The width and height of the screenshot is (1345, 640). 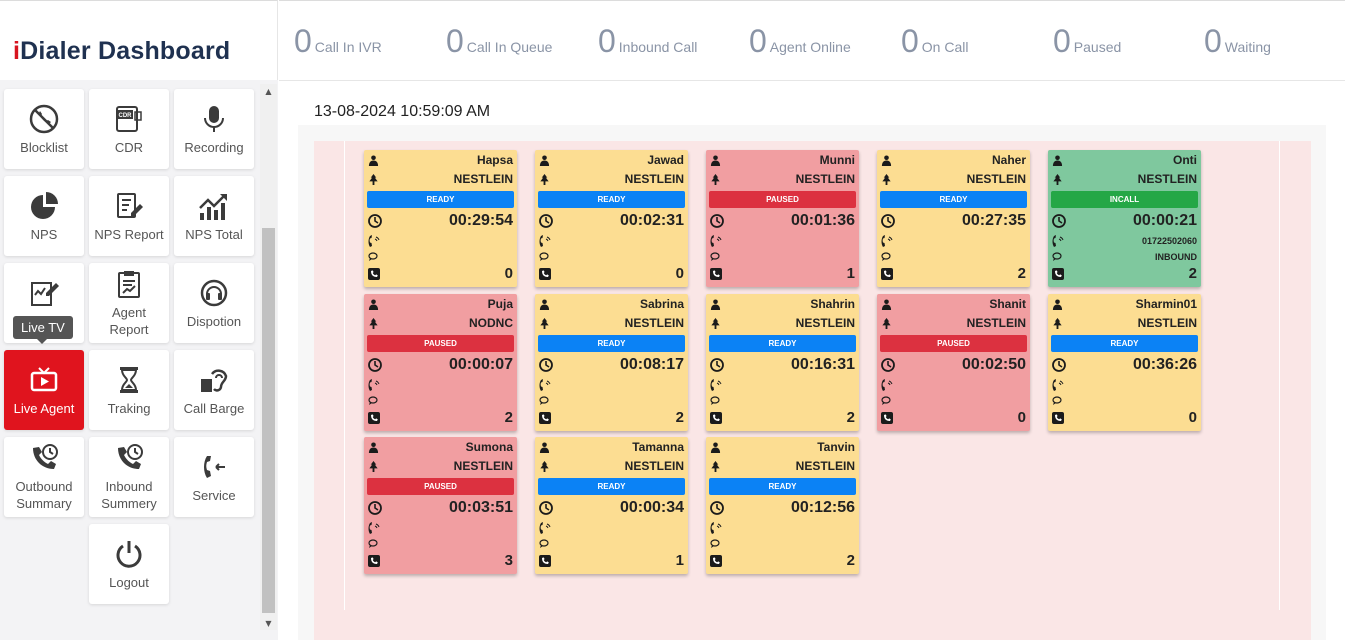 What do you see at coordinates (44, 408) in the screenshot?
I see `menu-tile-label: Live Agent` at bounding box center [44, 408].